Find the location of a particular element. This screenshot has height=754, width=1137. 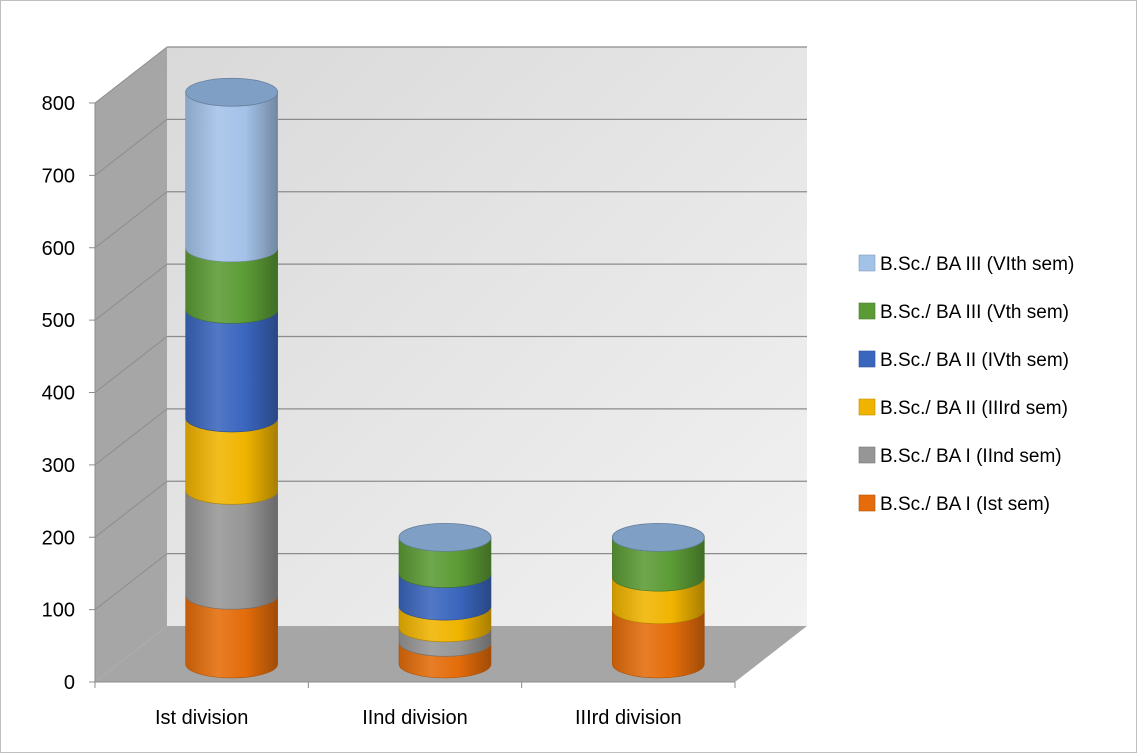

legend-label: B.Sc./ BA II (IIIrd sem) is located at coordinates (974, 408).